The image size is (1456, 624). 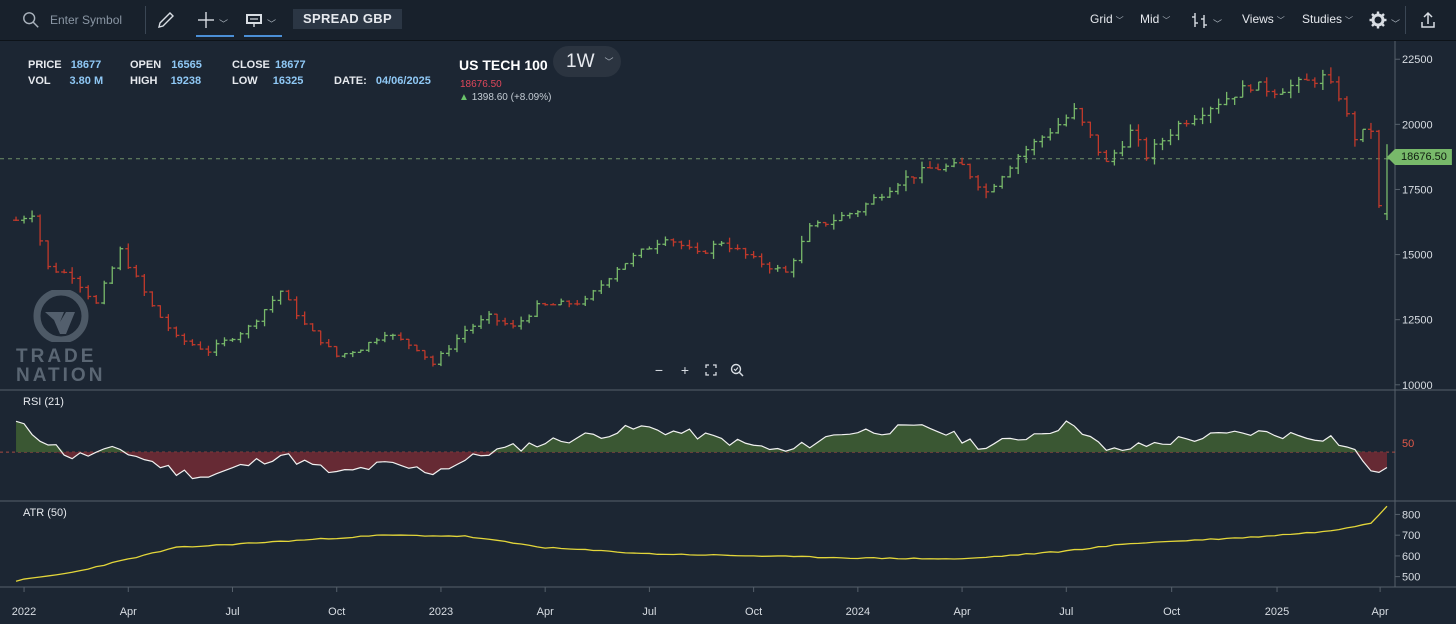 What do you see at coordinates (1107, 19) in the screenshot?
I see `grid-menu: Grid ﹀` at bounding box center [1107, 19].